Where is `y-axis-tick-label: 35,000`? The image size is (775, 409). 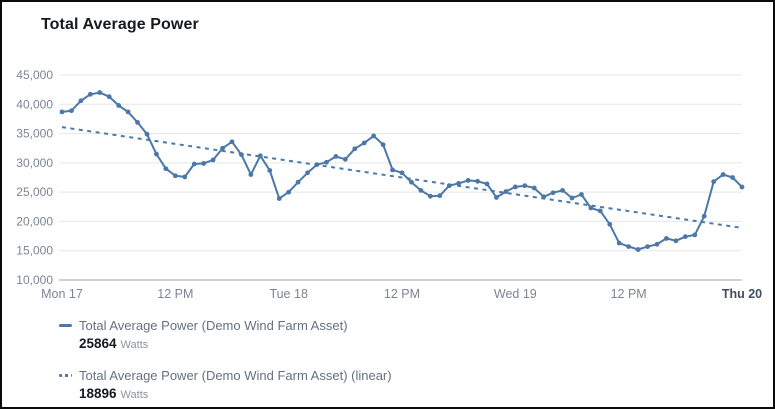 y-axis-tick-label: 35,000 is located at coordinates (34, 134).